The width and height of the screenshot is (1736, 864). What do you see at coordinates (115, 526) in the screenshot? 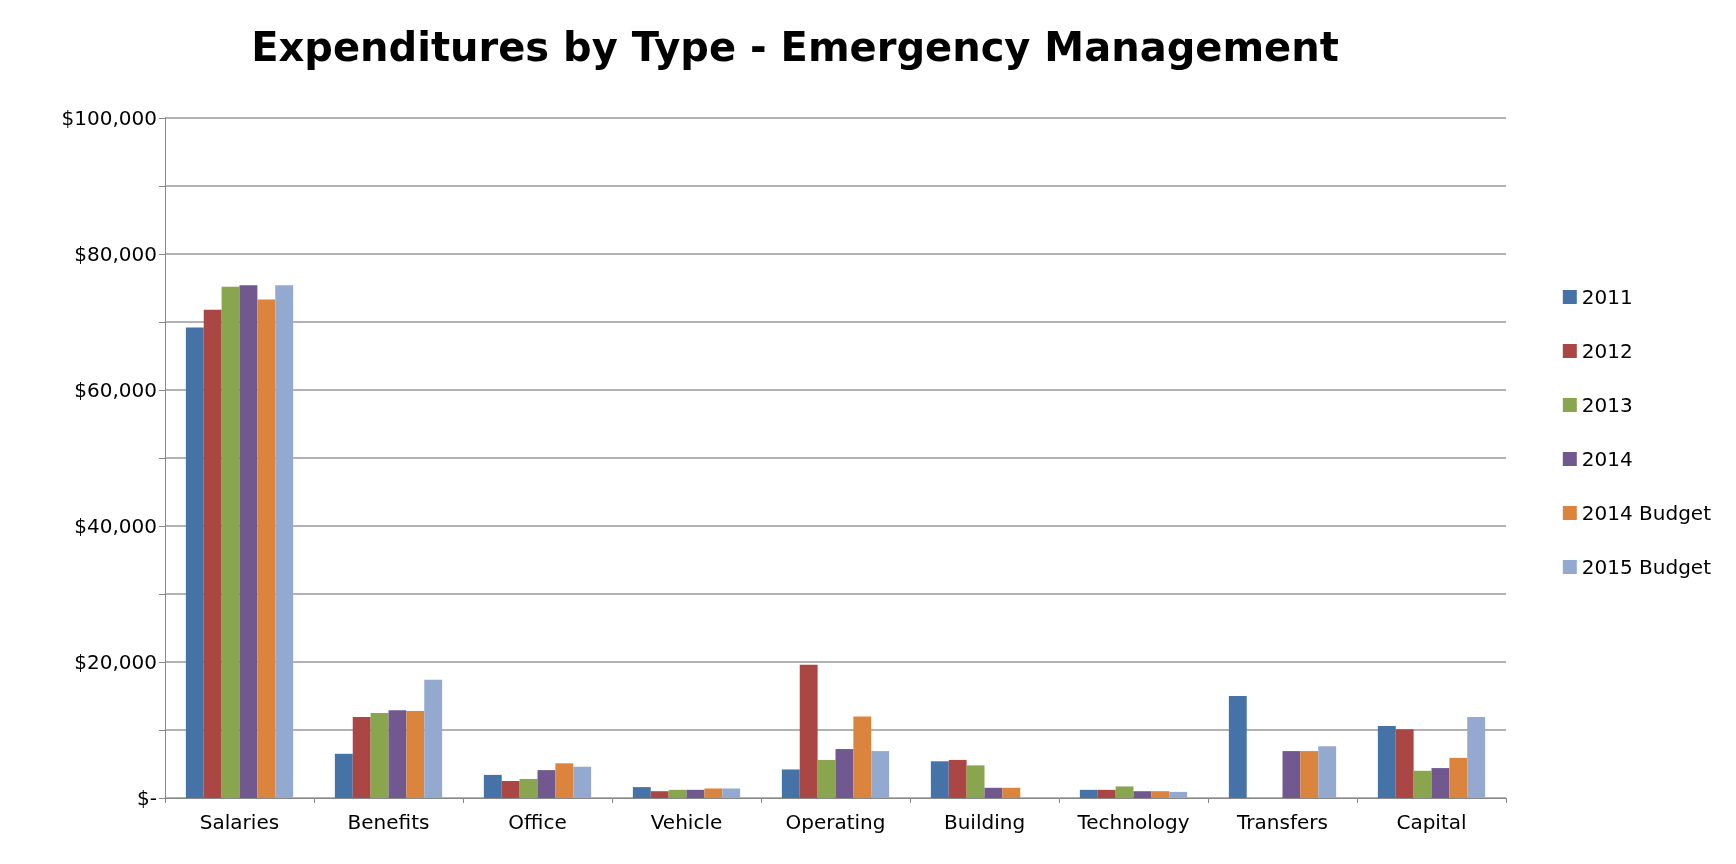
I see `y-tick-label: $40,000` at bounding box center [115, 526].